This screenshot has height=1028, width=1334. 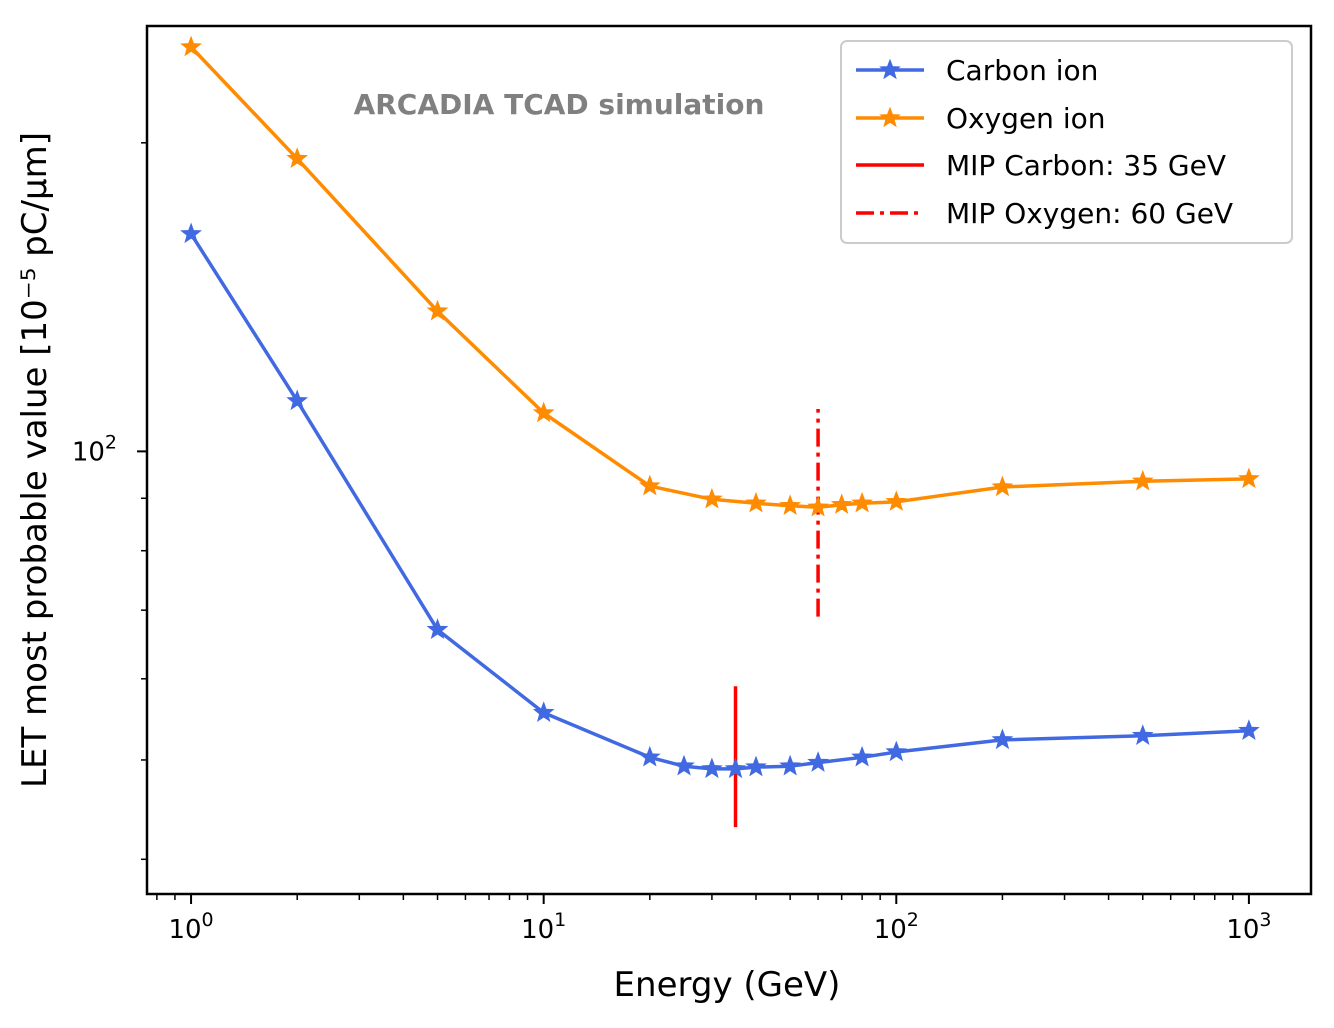 I want to click on y-tick-label: 102, so click(x=94, y=449).